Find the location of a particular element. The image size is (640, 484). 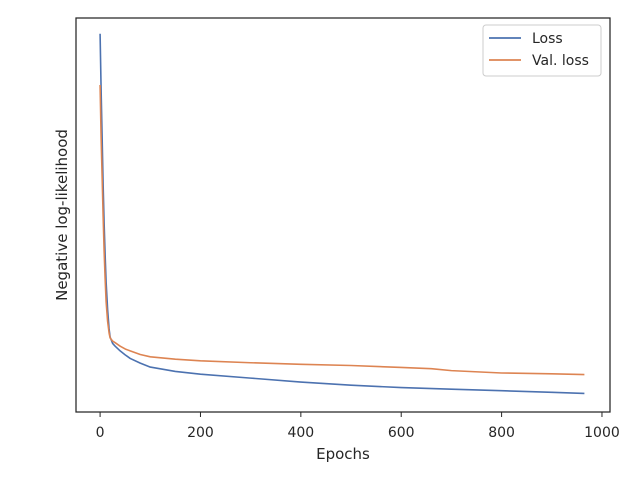

x-axis-ticks: 0 200 400 600 800 1000 is located at coordinates (358, 426).